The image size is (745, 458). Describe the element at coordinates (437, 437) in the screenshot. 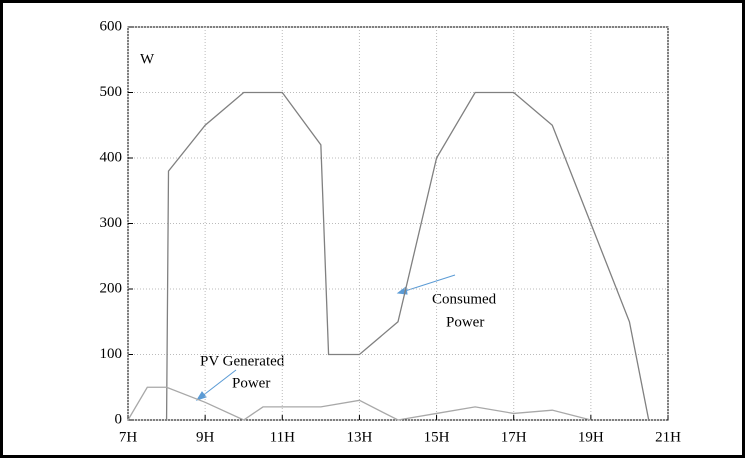

I see `x-tick-label: 15H` at that location.